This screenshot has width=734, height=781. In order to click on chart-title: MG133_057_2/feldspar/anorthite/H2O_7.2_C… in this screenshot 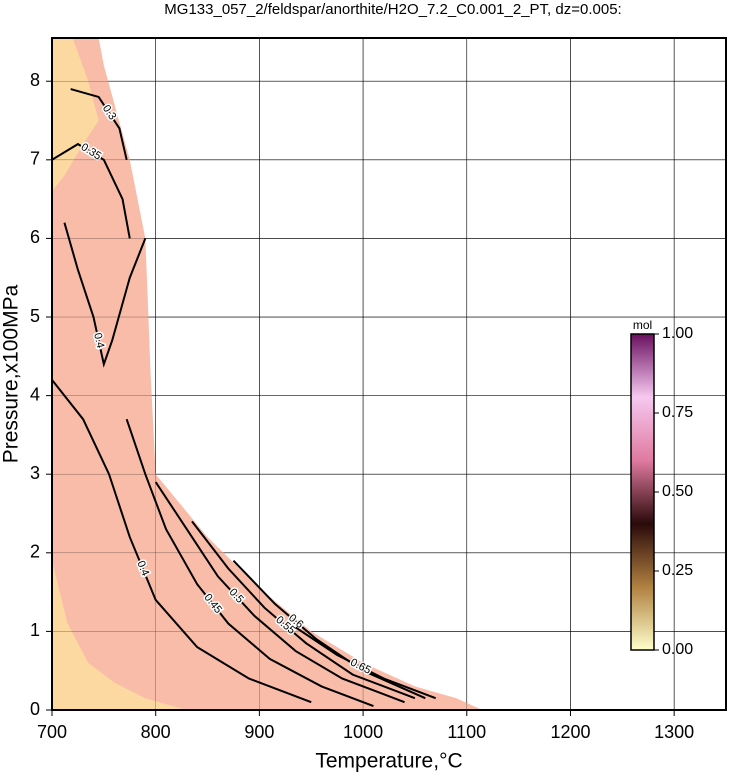, I will do `click(392, 9)`.